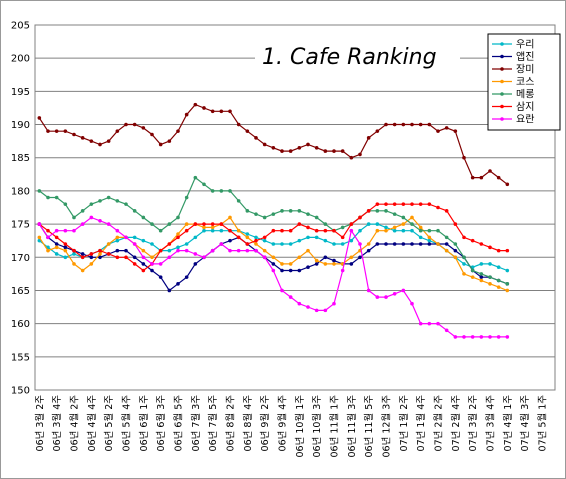 The height and width of the screenshot is (479, 566). What do you see at coordinates (20, 324) in the screenshot?
I see `y-tick-label: 160` at bounding box center [20, 324].